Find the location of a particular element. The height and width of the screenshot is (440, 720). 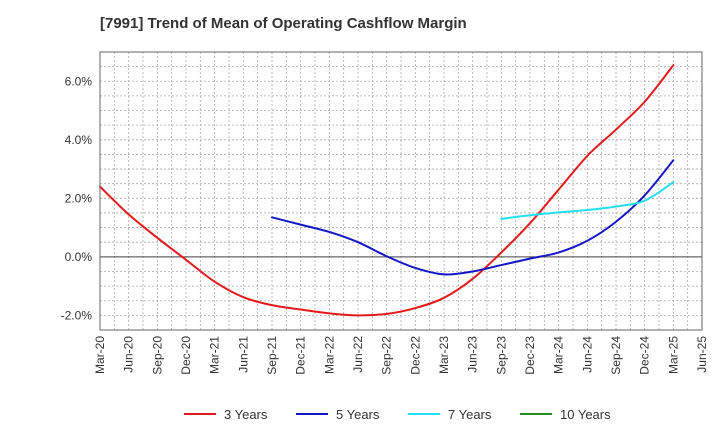

x-tick-label: Dec-24 is located at coordinates (645, 355).